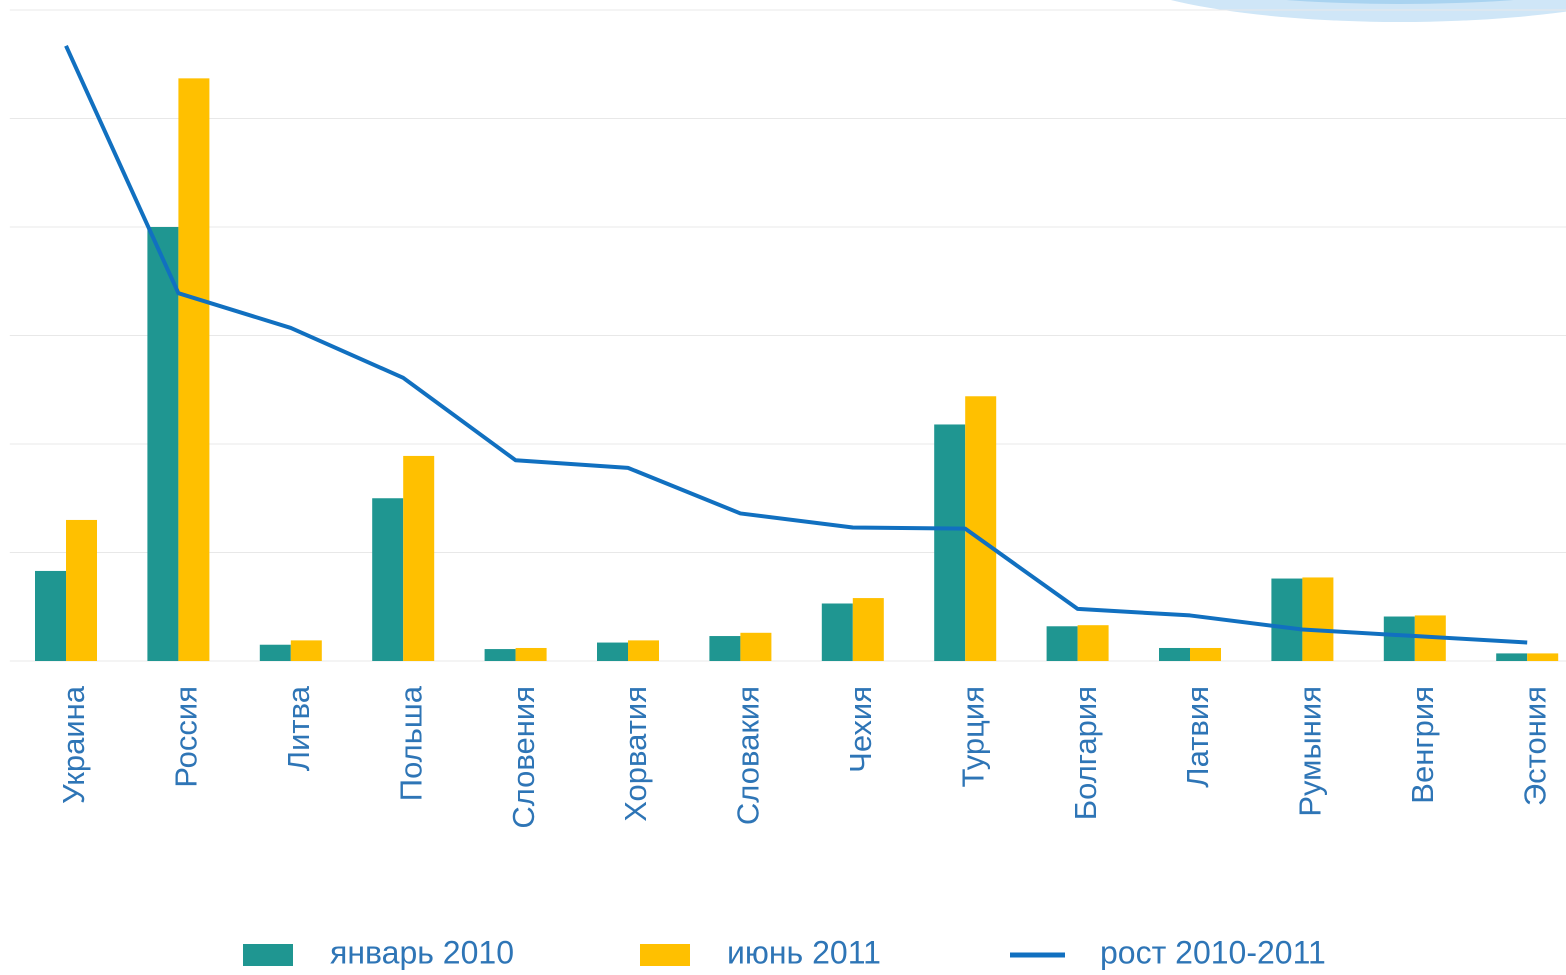 The image size is (1566, 975). I want to click on x-tick-label: Латвия, so click(1197, 737).